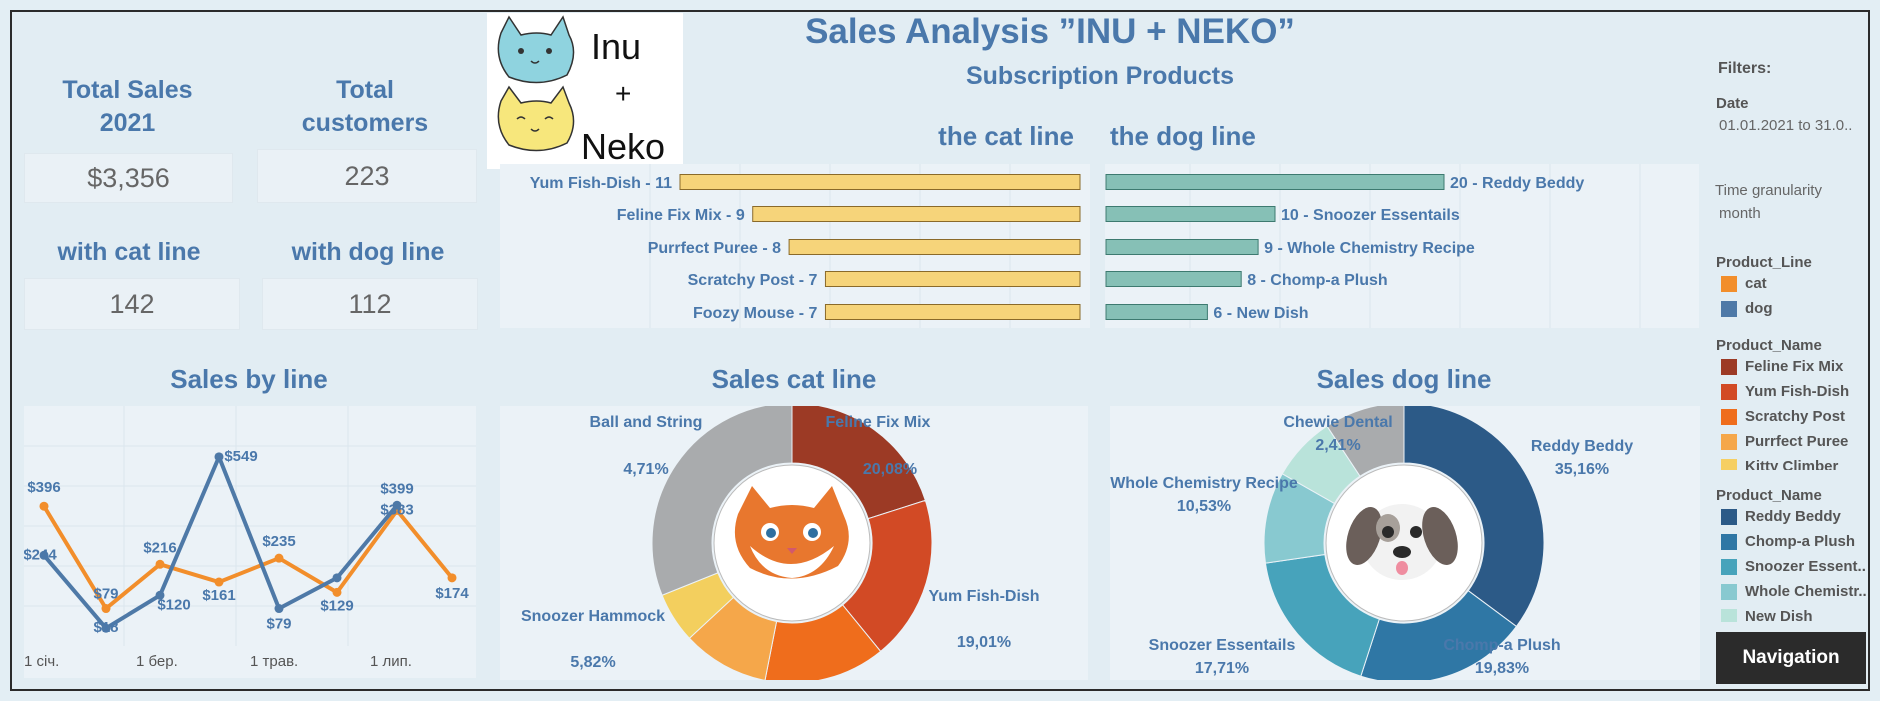 The height and width of the screenshot is (701, 1880). What do you see at coordinates (368, 252) in the screenshot?
I see `dog-line-title: with dog line` at bounding box center [368, 252].